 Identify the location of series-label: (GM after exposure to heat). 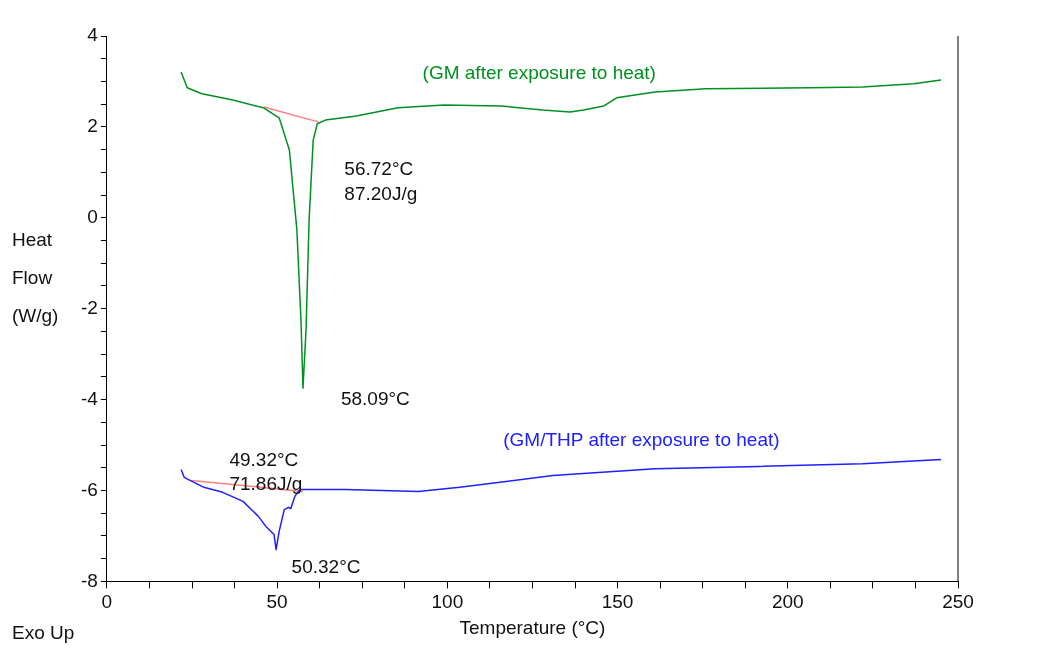
(539, 73).